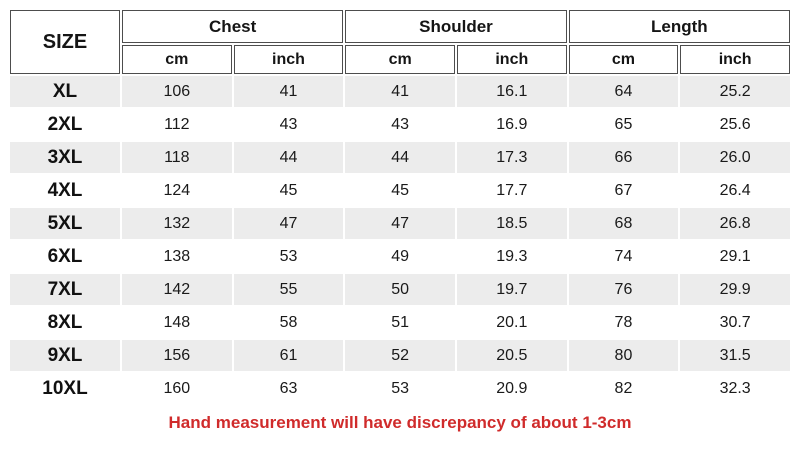 This screenshot has width=800, height=450. I want to click on value-cell: 30.7, so click(735, 322).